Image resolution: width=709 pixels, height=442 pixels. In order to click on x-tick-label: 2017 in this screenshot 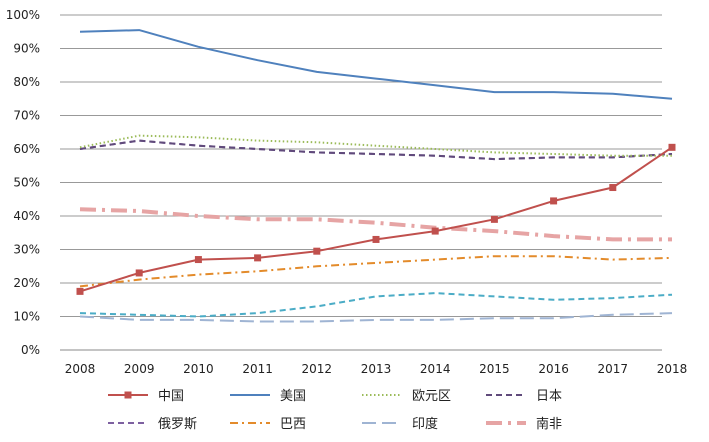, I will do `click(613, 369)`.